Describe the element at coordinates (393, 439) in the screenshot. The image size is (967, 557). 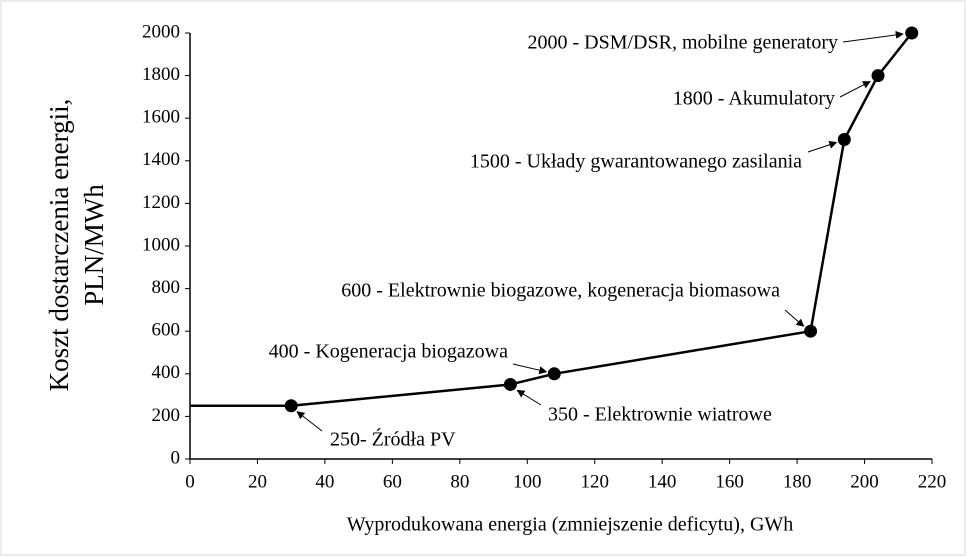
I see `annotation: 250- Źródła PV` at that location.